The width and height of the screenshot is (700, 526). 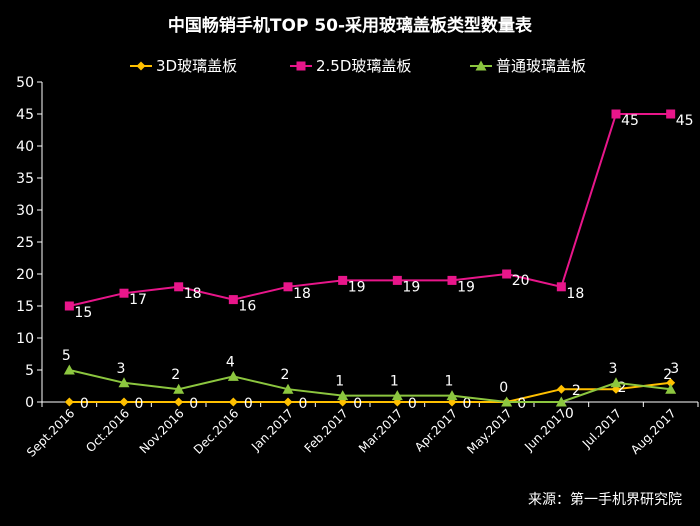 I want to click on series-triangle: 53 242 1 1 1 003 2, so click(x=369, y=385).